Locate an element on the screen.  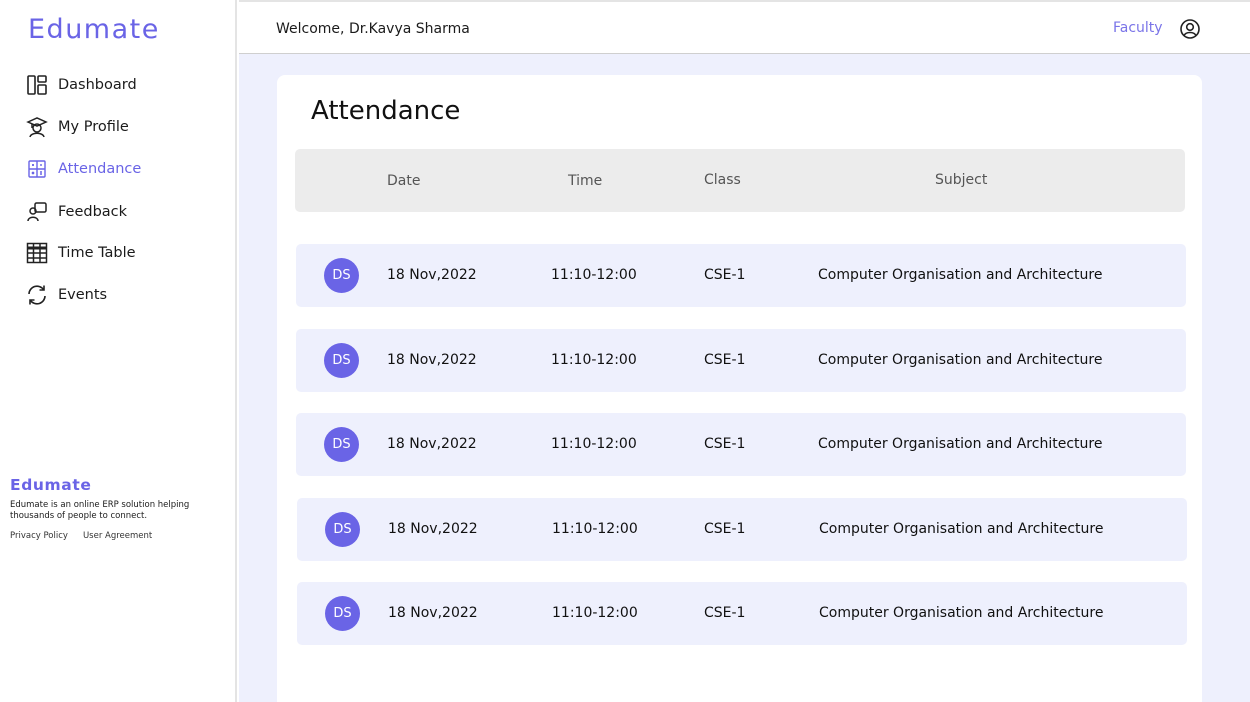
sidebar-item-my-profile: My Profile is located at coordinates (126, 127).